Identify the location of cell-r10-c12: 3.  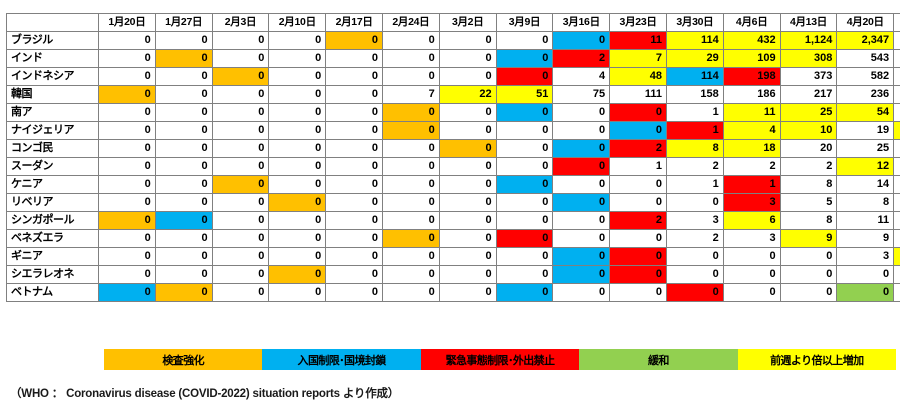
(751, 202).